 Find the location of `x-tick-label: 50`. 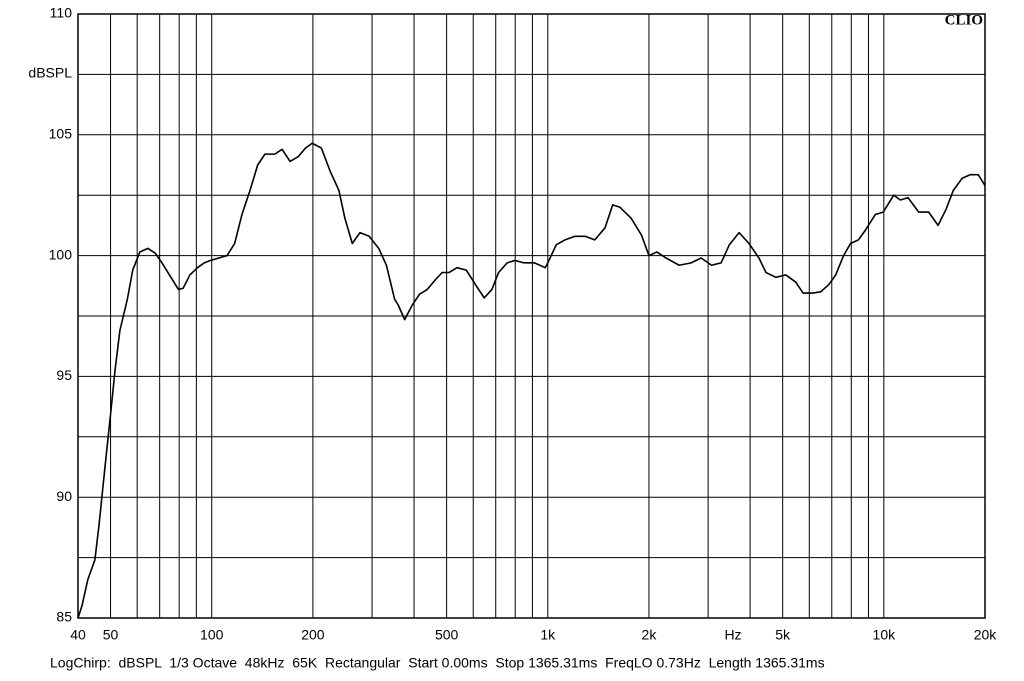

x-tick-label: 50 is located at coordinates (111, 635).